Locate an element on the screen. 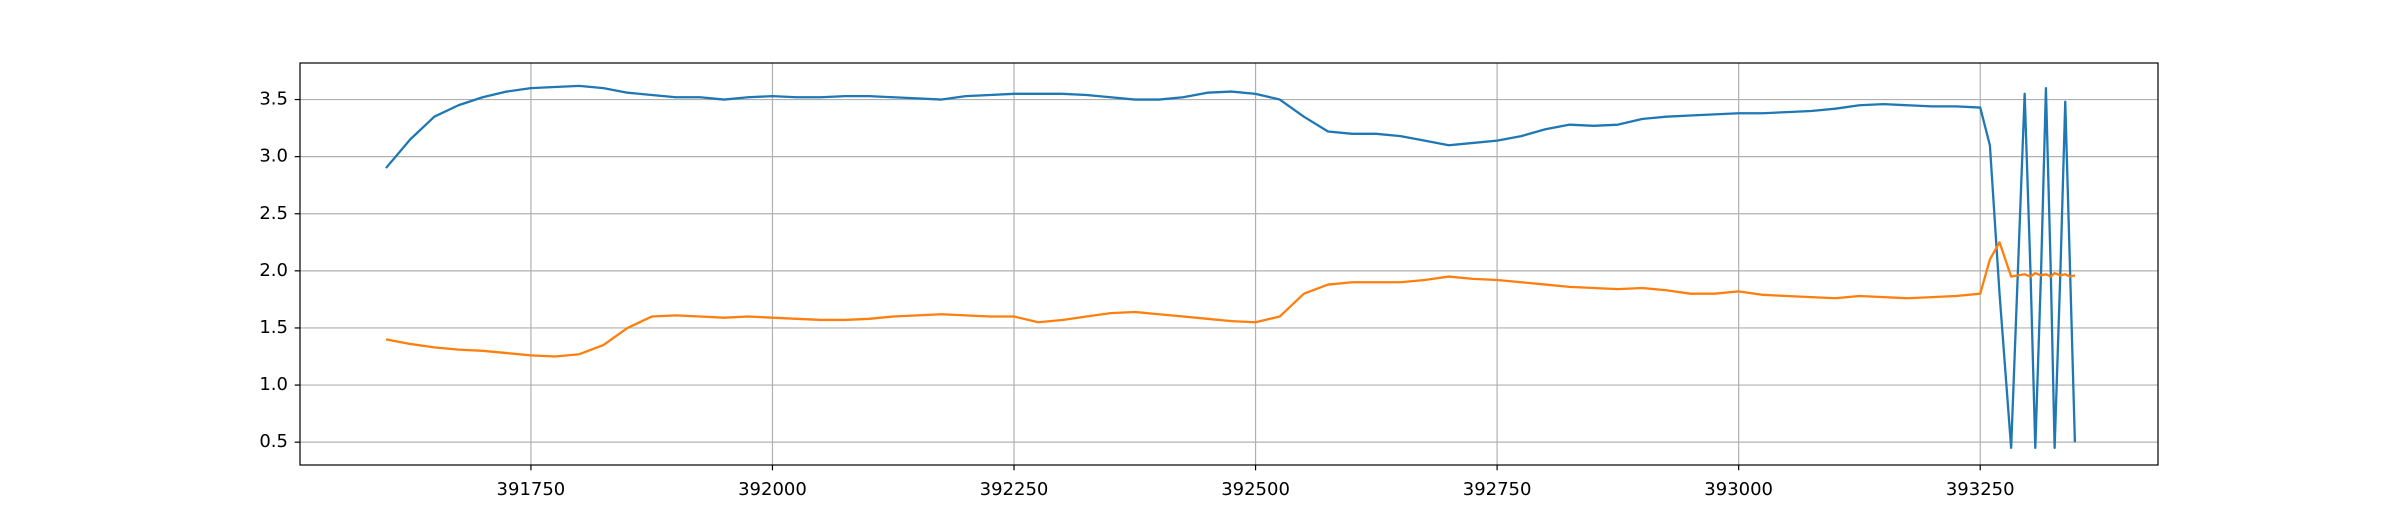 This screenshot has height=525, width=2400. y-tick-label: 0.5 is located at coordinates (273, 441).